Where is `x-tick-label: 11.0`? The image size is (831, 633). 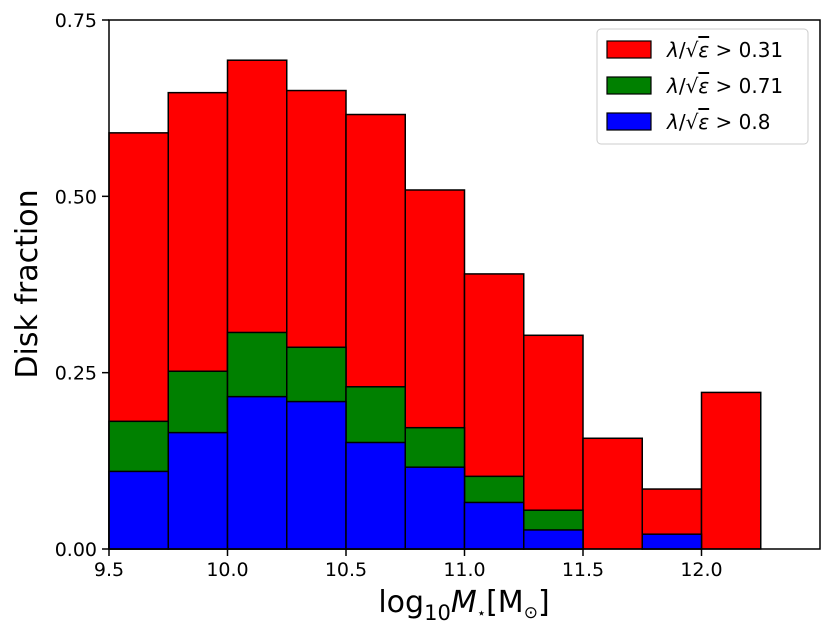 x-tick-label: 11.0 is located at coordinates (464, 570).